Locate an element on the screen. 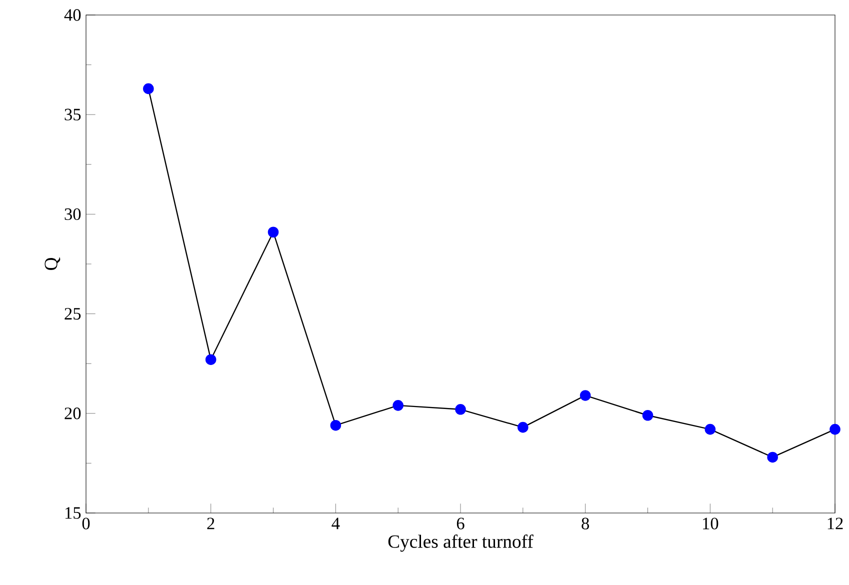 The image size is (849, 585). x-tick-label: 6 is located at coordinates (460, 524).